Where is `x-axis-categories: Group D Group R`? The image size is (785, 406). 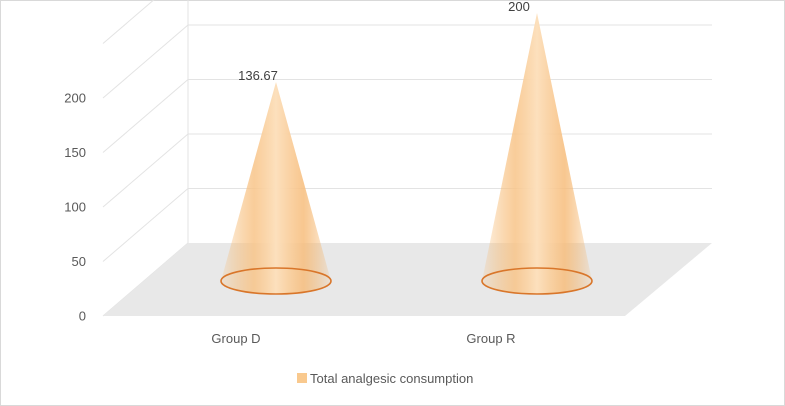 x-axis-categories: Group D Group R is located at coordinates (363, 338).